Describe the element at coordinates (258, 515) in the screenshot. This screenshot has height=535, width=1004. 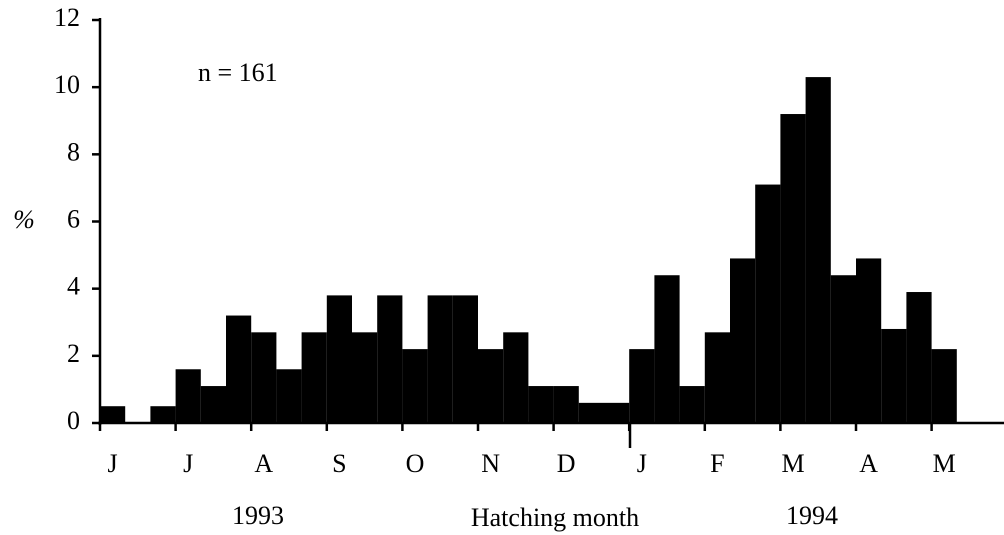
I see `year-label: 1993` at that location.